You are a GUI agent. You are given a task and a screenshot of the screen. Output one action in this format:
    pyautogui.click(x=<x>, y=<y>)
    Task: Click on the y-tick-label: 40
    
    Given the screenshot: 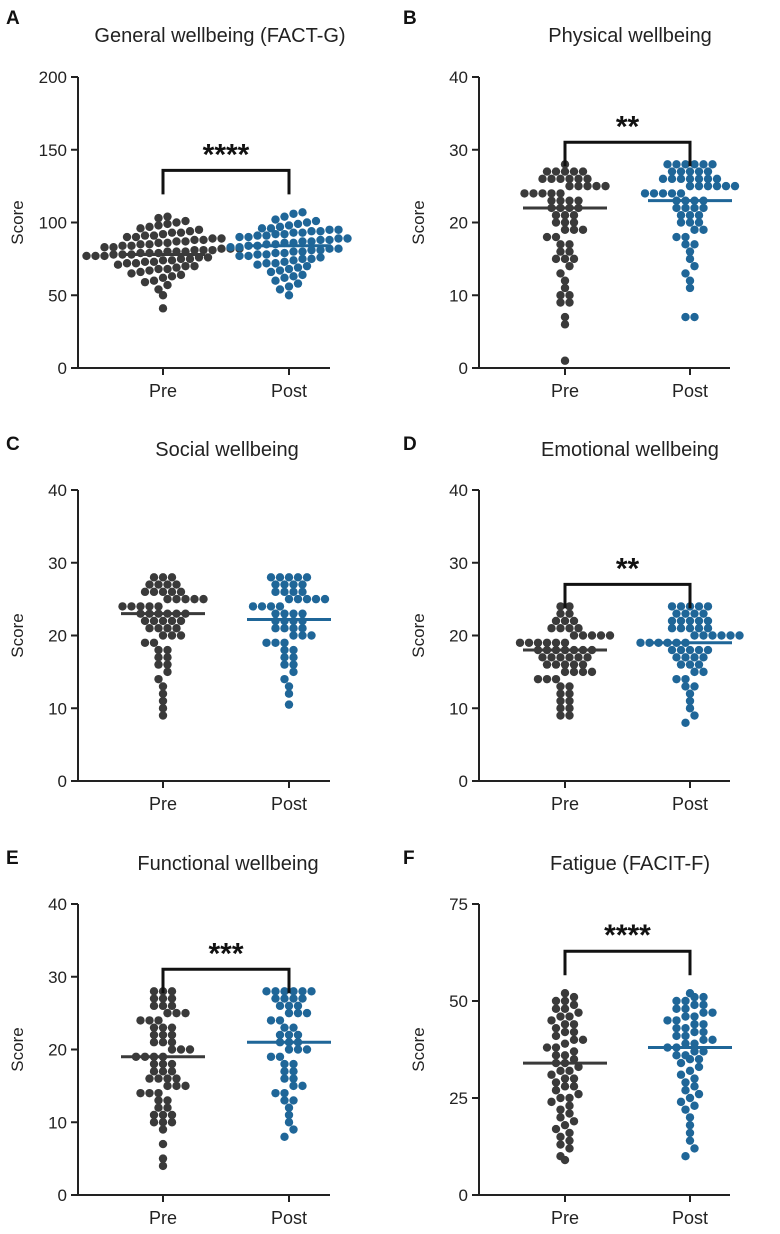 What is the action you would take?
    pyautogui.click(x=458, y=490)
    